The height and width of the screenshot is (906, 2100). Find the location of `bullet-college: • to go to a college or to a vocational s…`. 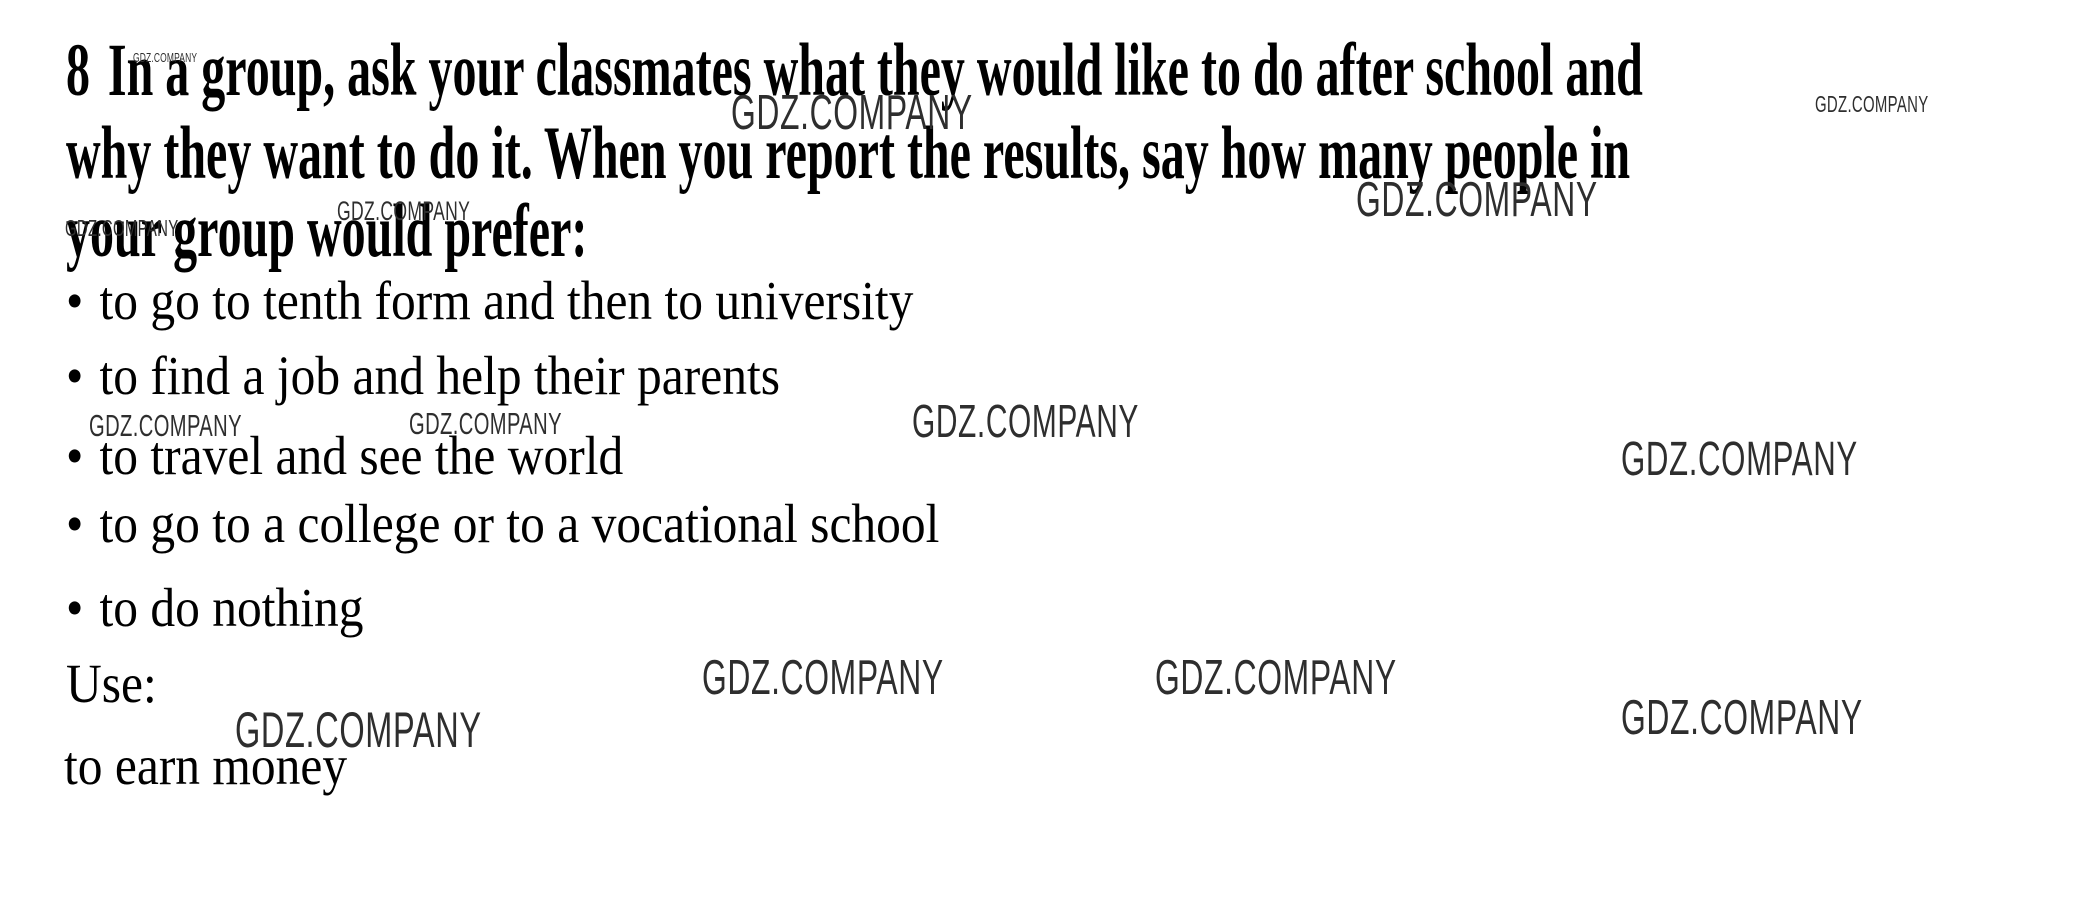

bullet-college: • to go to a college or to a vocational s… is located at coordinates (502, 523).